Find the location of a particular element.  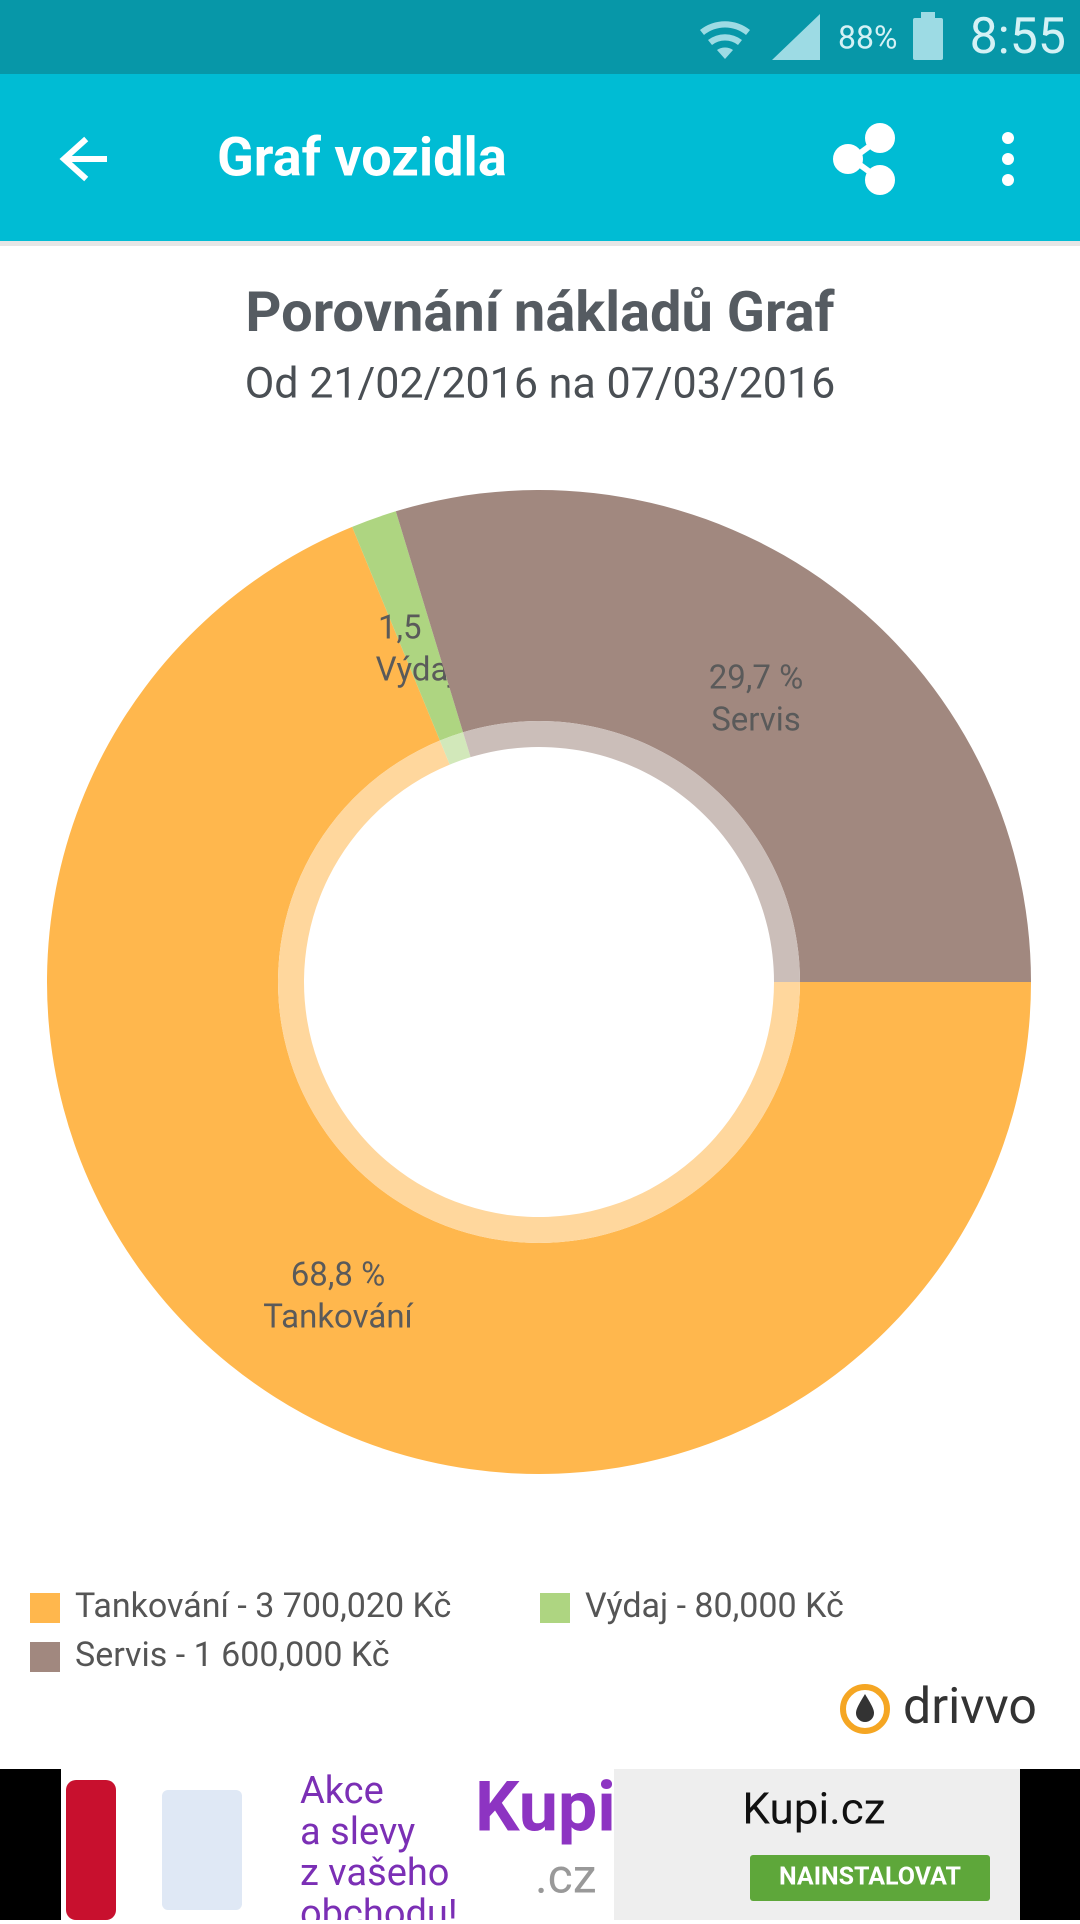

ad-install-label: NAINSTALOVAT is located at coordinates (870, 1877).